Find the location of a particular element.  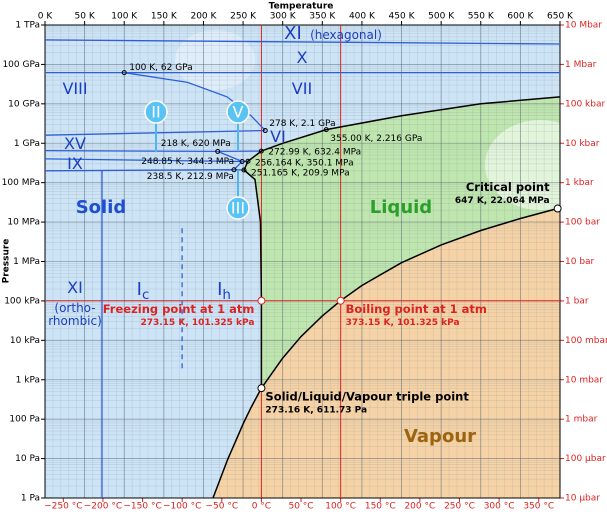

x2-tick-label: 250 °C is located at coordinates (459, 507).